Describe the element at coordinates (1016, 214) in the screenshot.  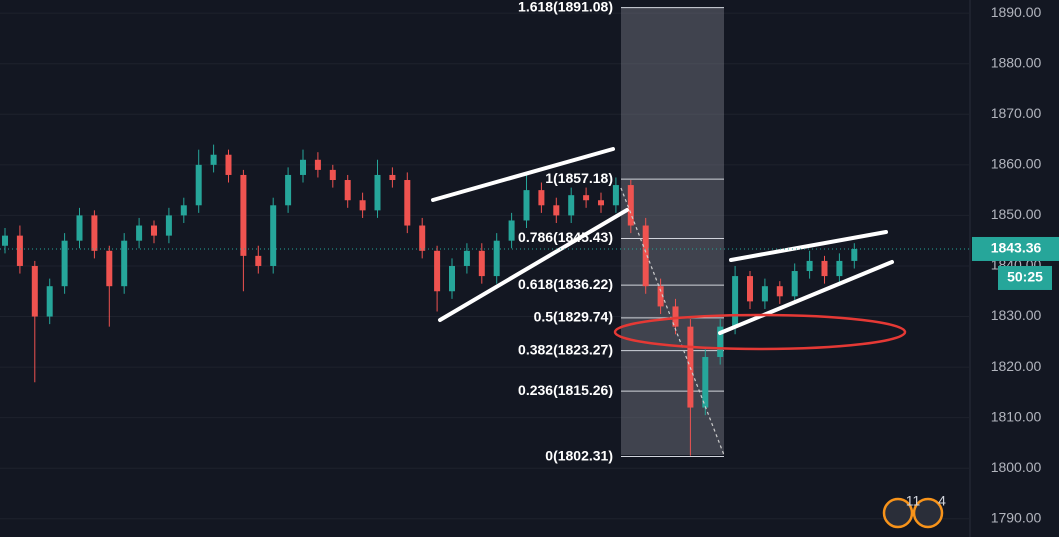
I see `y-tick-label: 1850.00` at that location.